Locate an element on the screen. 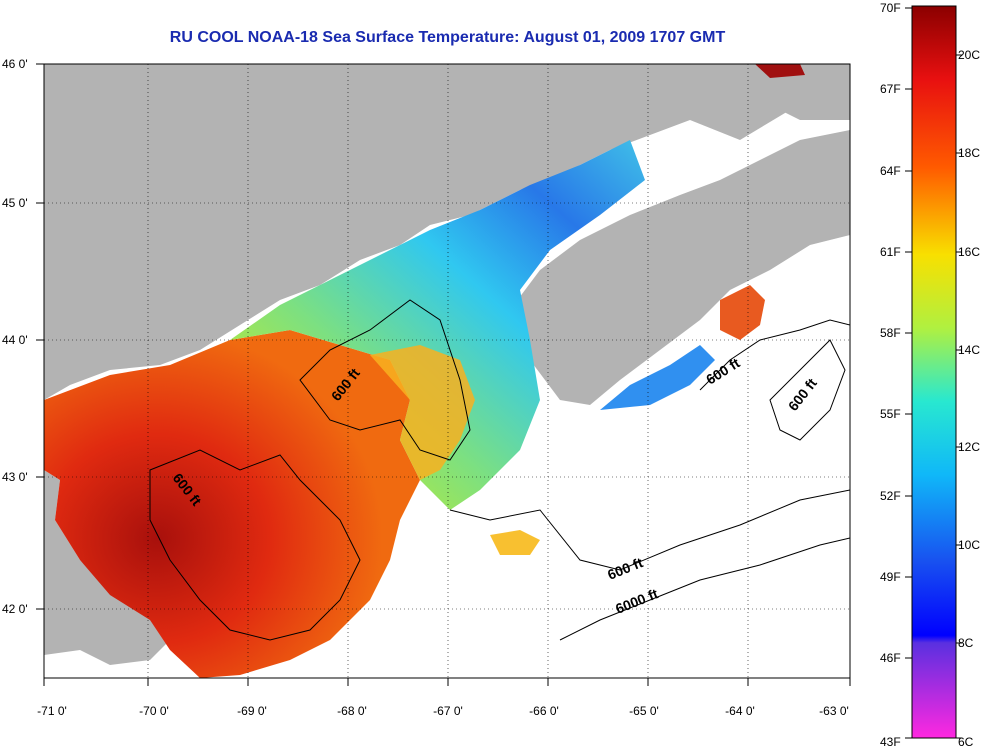  lon-tick-label: -68 0' is located at coordinates (352, 711).